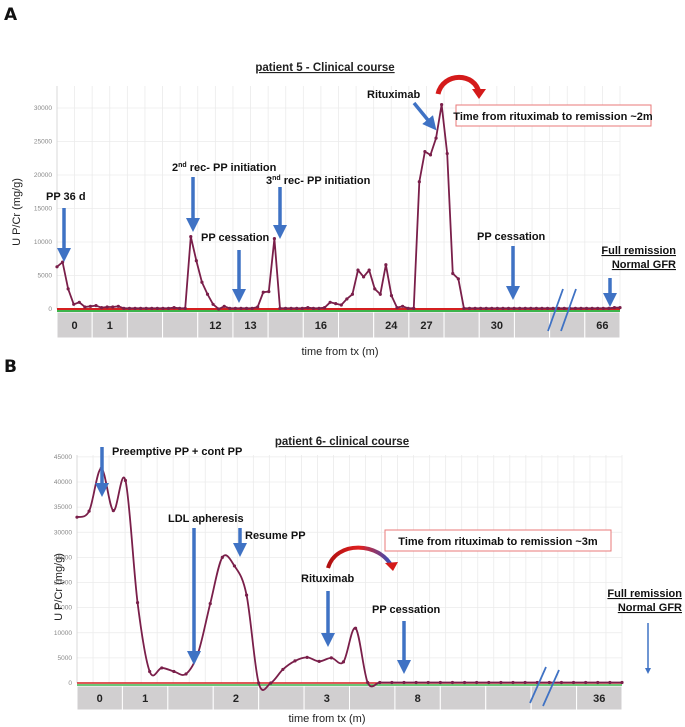 The image size is (685, 727). Describe the element at coordinates (10, 367) in the screenshot. I see `panel-letter-b: B` at that location.